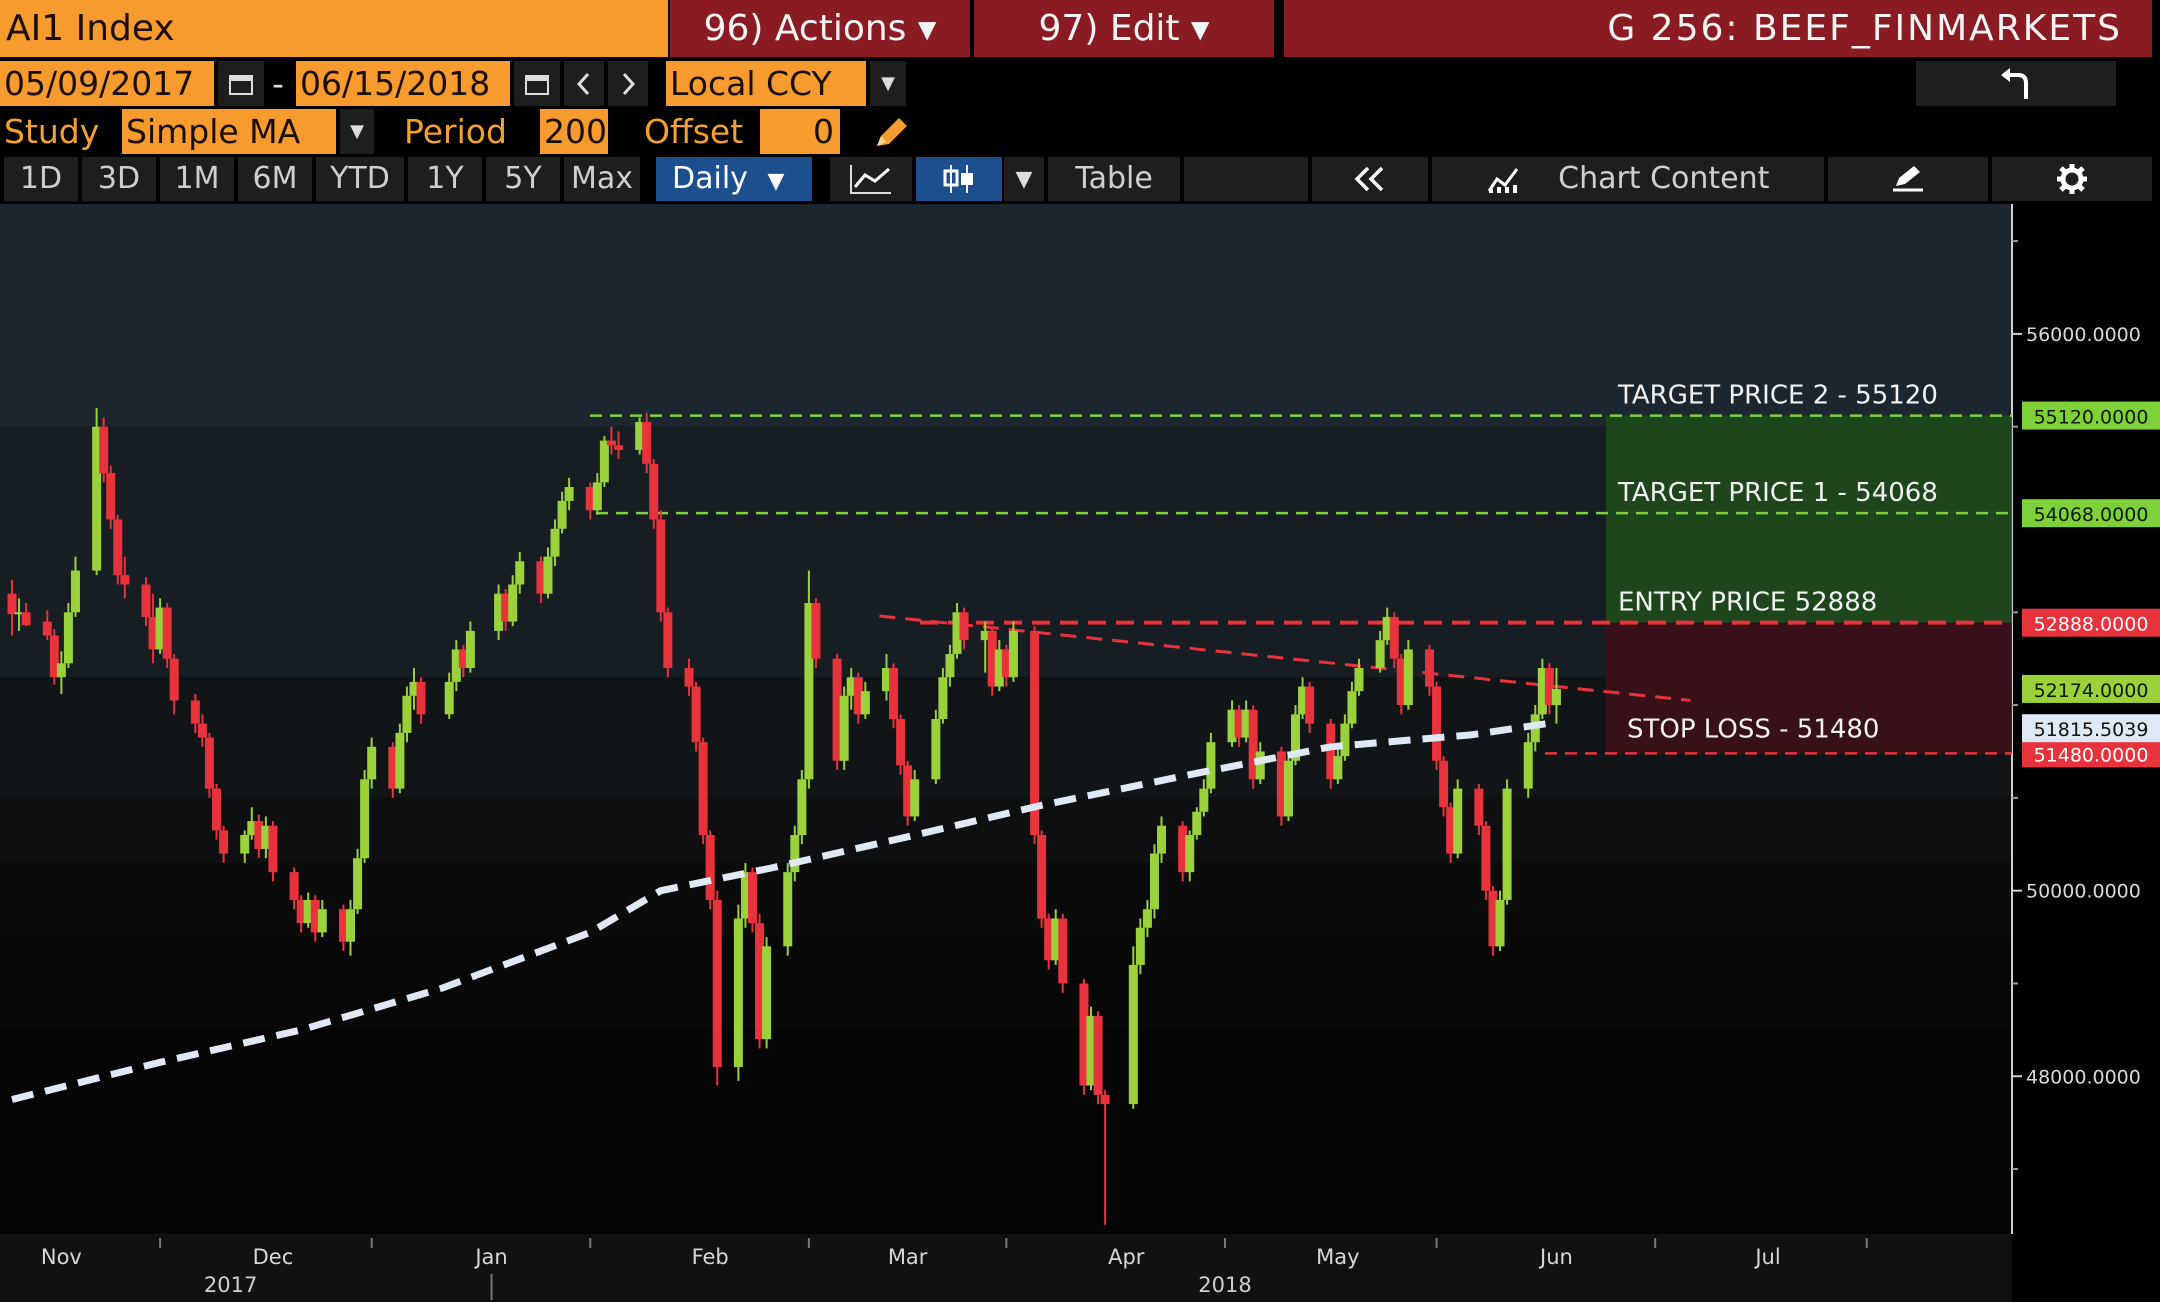  What do you see at coordinates (1124, 28) in the screenshot?
I see `edit-menu-button: 97) Edit ▼` at bounding box center [1124, 28].